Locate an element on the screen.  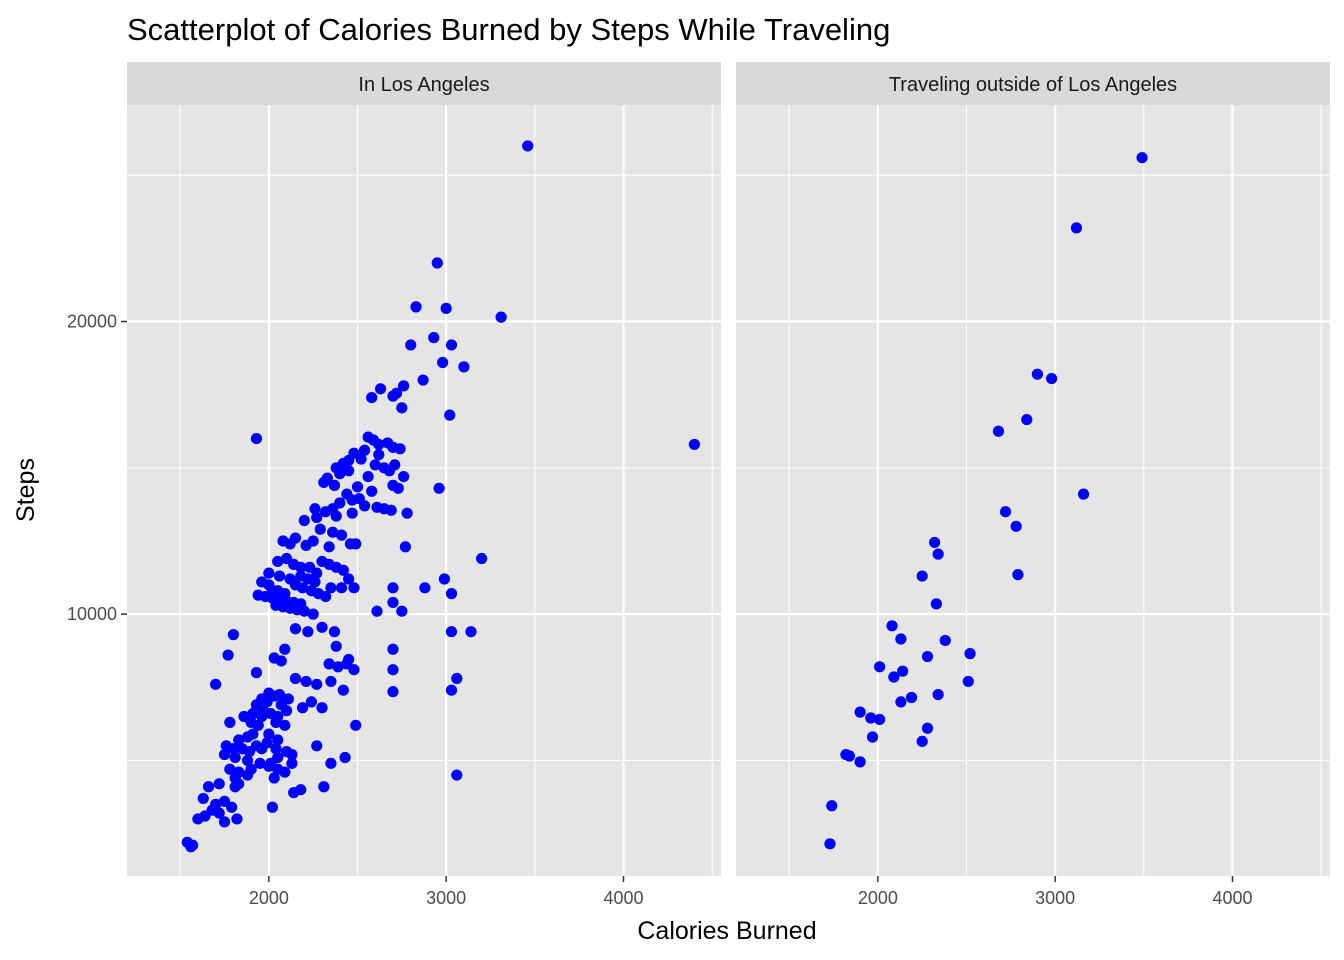
x-axis-title: Calories Burned is located at coordinates (726, 931).